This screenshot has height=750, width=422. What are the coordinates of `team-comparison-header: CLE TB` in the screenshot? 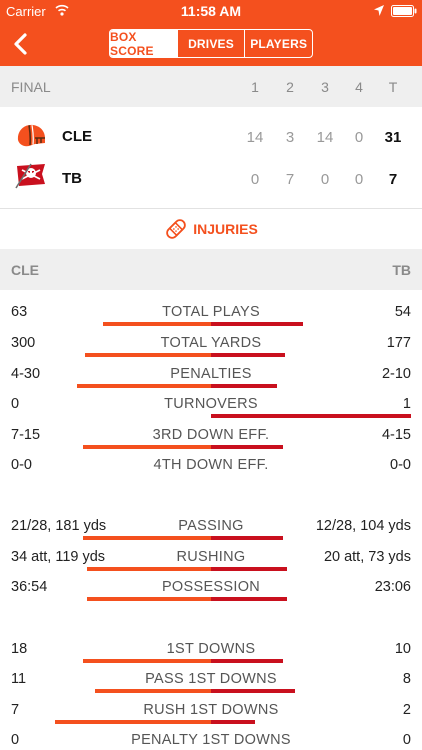 It's located at (211, 269).